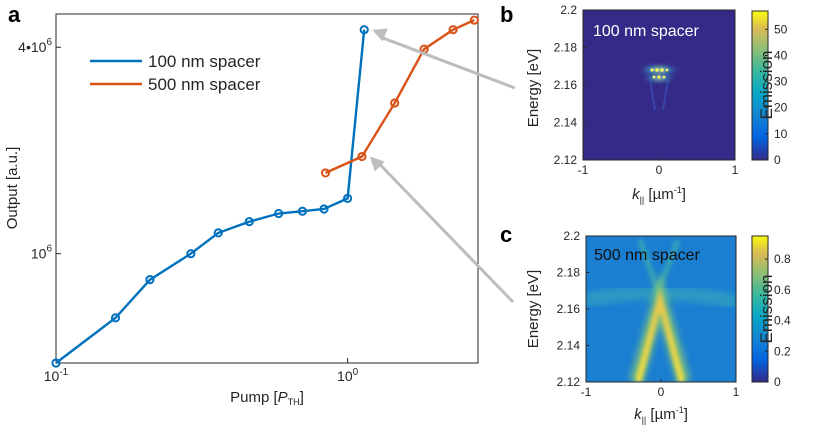  What do you see at coordinates (348, 375) in the screenshot?
I see `x-tick-label: 100` at bounding box center [348, 375].